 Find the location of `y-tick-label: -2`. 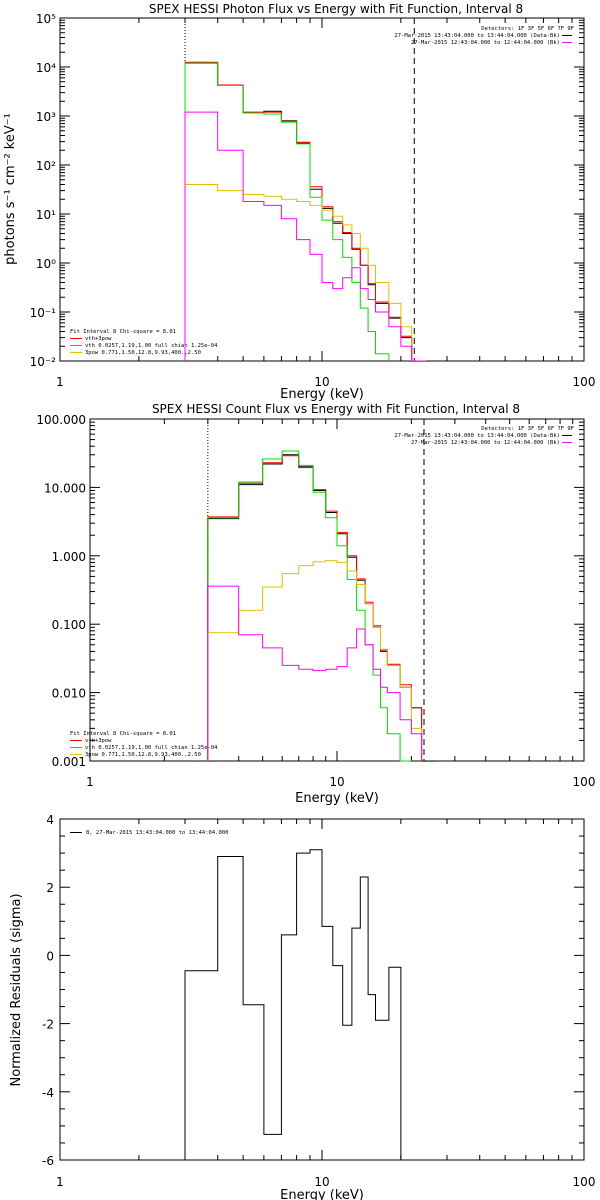

y-tick-label: -2 is located at coordinates (48, 1025).